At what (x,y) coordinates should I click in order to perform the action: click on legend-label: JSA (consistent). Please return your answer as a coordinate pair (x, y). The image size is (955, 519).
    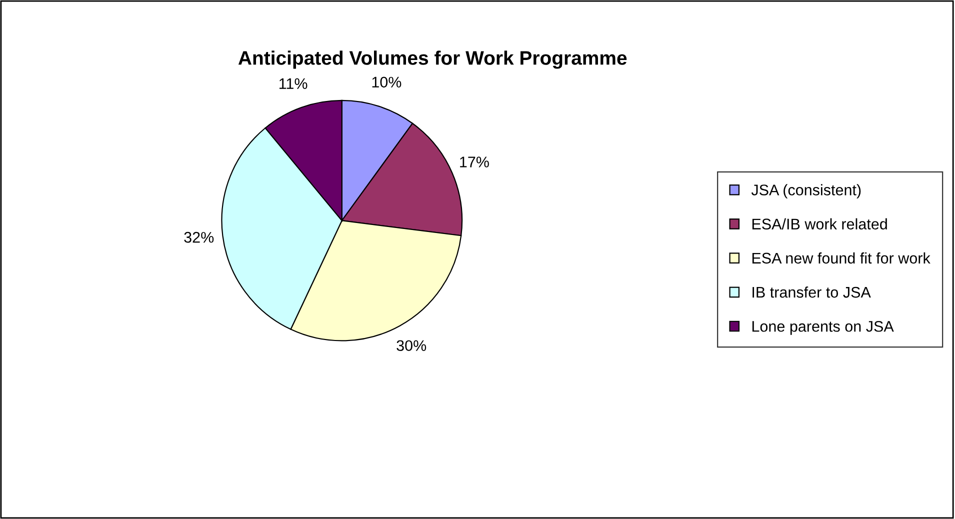
    Looking at the image, I should click on (806, 191).